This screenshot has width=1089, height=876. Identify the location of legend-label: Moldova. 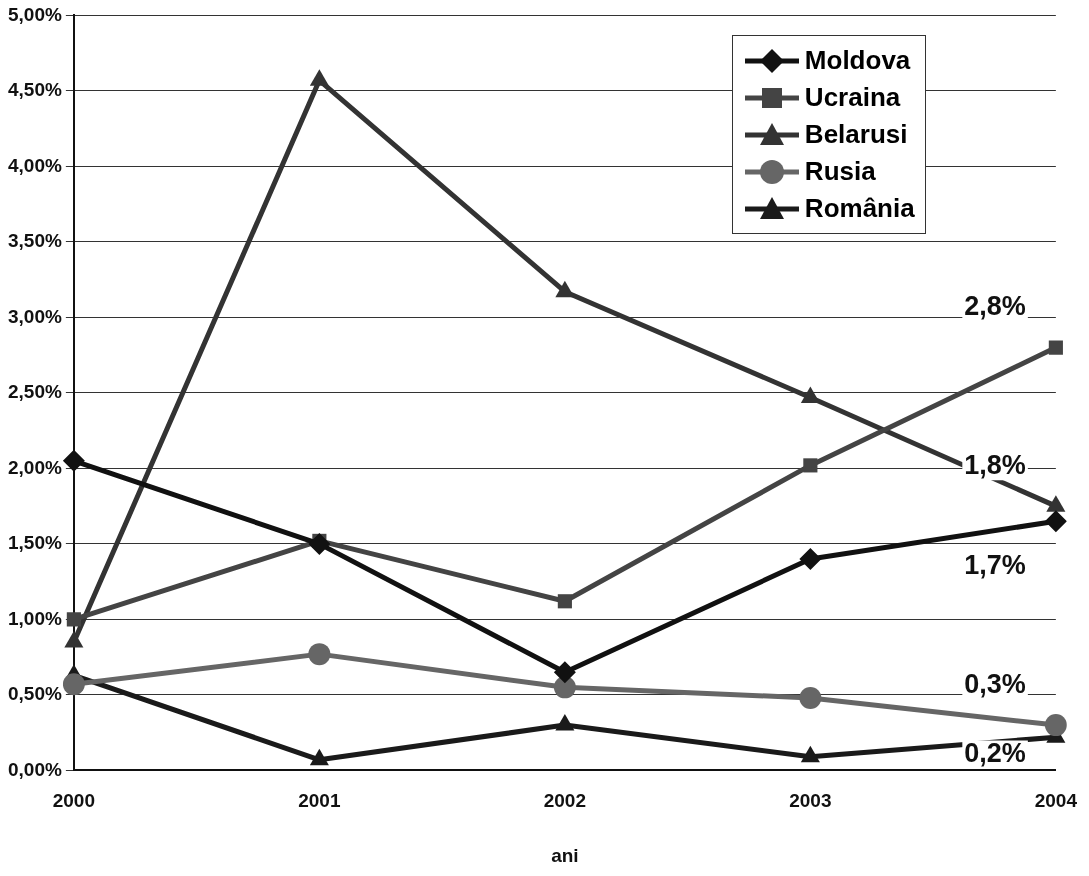
(857, 61).